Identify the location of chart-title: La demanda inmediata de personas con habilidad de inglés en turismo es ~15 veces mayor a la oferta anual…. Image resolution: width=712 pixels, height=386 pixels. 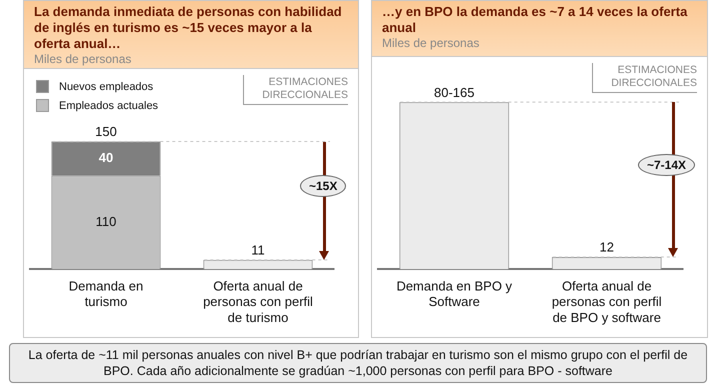
(188, 28).